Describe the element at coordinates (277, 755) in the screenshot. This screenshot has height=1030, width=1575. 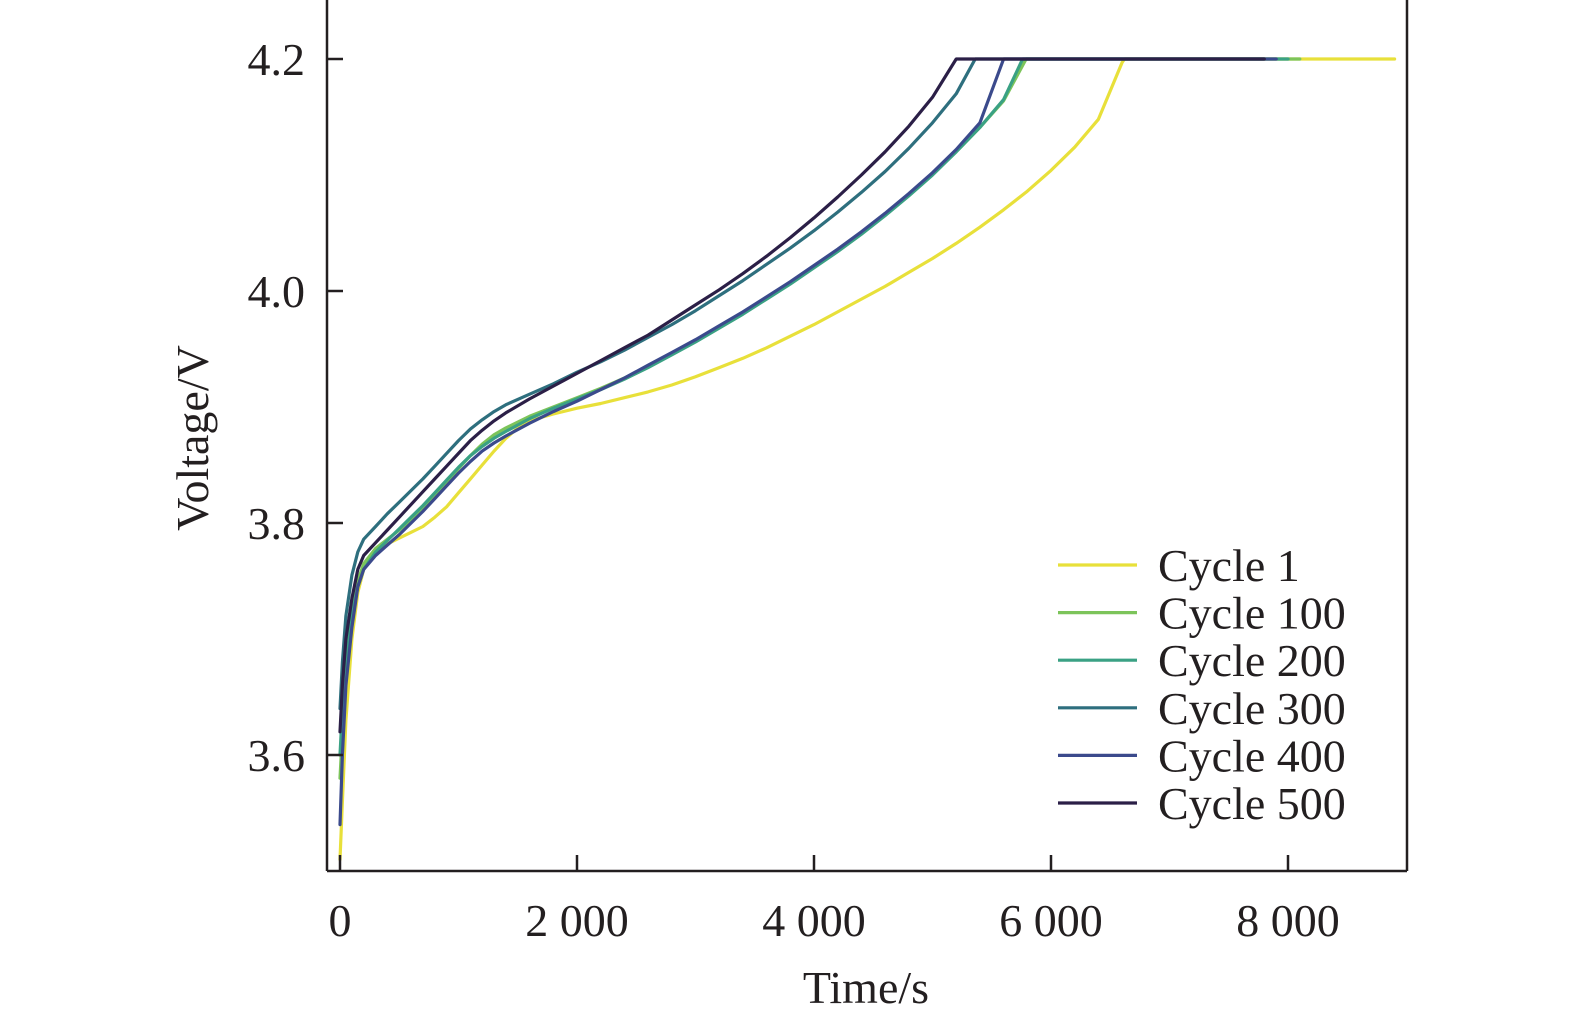
I see `y-tick-label: 3.6` at that location.